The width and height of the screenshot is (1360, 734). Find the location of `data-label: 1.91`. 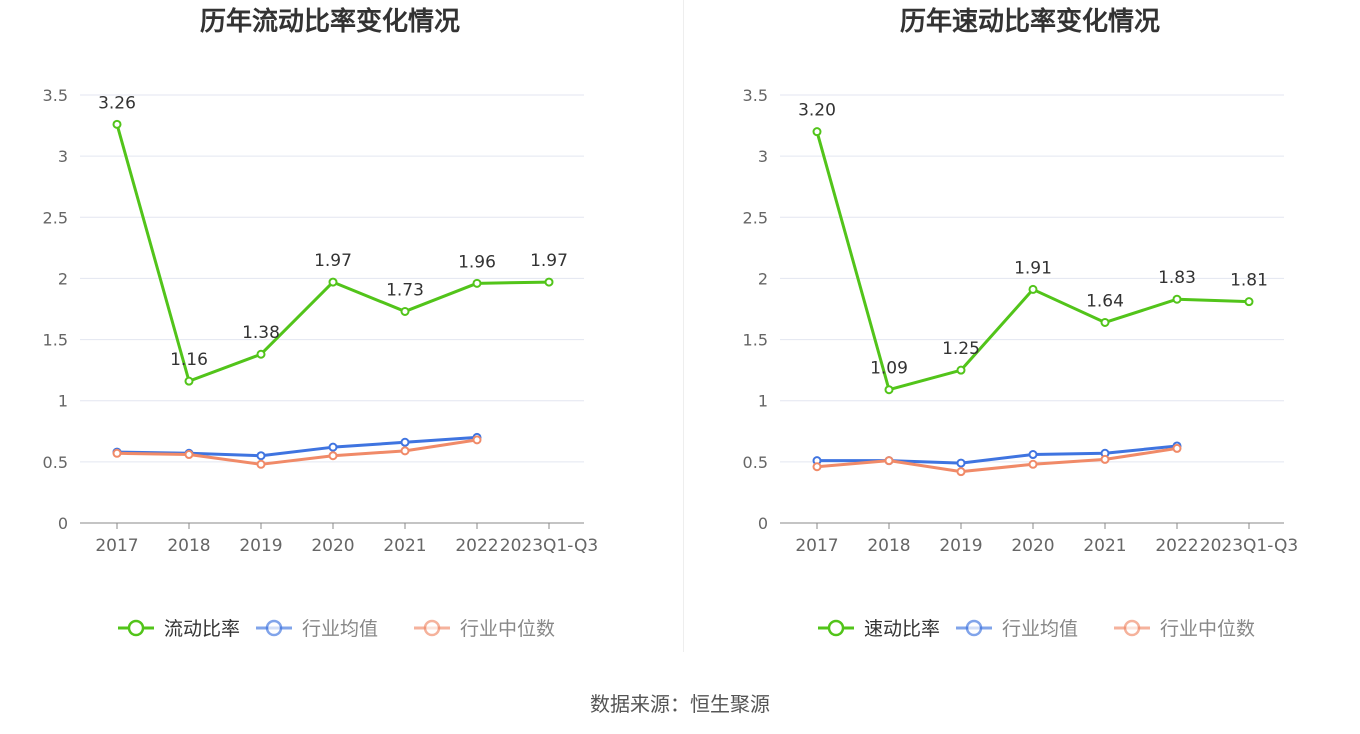

data-label: 1.91 is located at coordinates (1033, 268).